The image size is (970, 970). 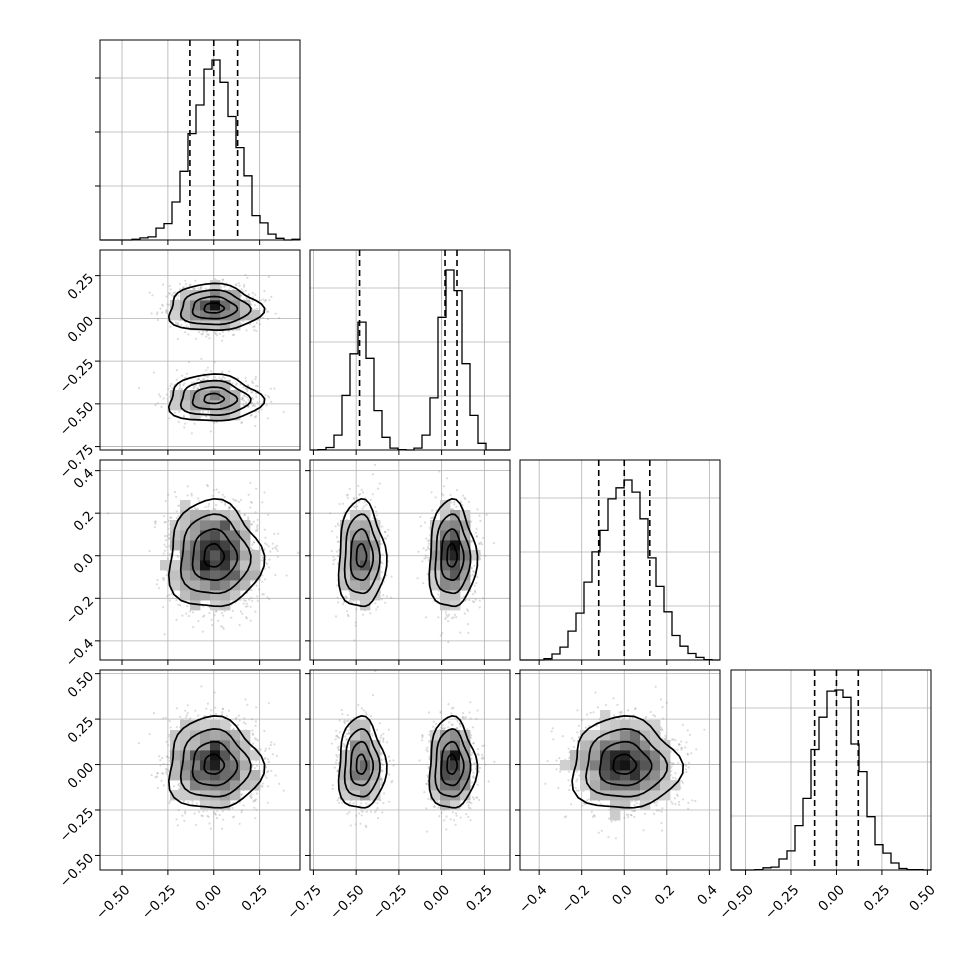 What do you see at coordinates (81, 329) in the screenshot?
I see `y-tick-label: 0.00` at bounding box center [81, 329].